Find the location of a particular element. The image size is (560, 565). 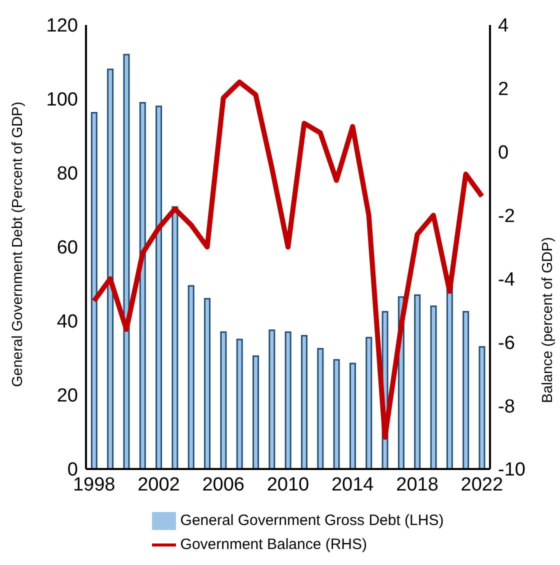

x-tick-label: 2022 is located at coordinates (482, 485).